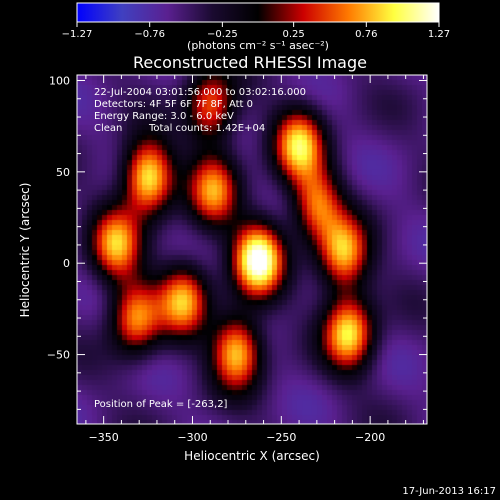  Describe the element at coordinates (66, 263) in the screenshot. I see `y-tick-label: 0` at that location.